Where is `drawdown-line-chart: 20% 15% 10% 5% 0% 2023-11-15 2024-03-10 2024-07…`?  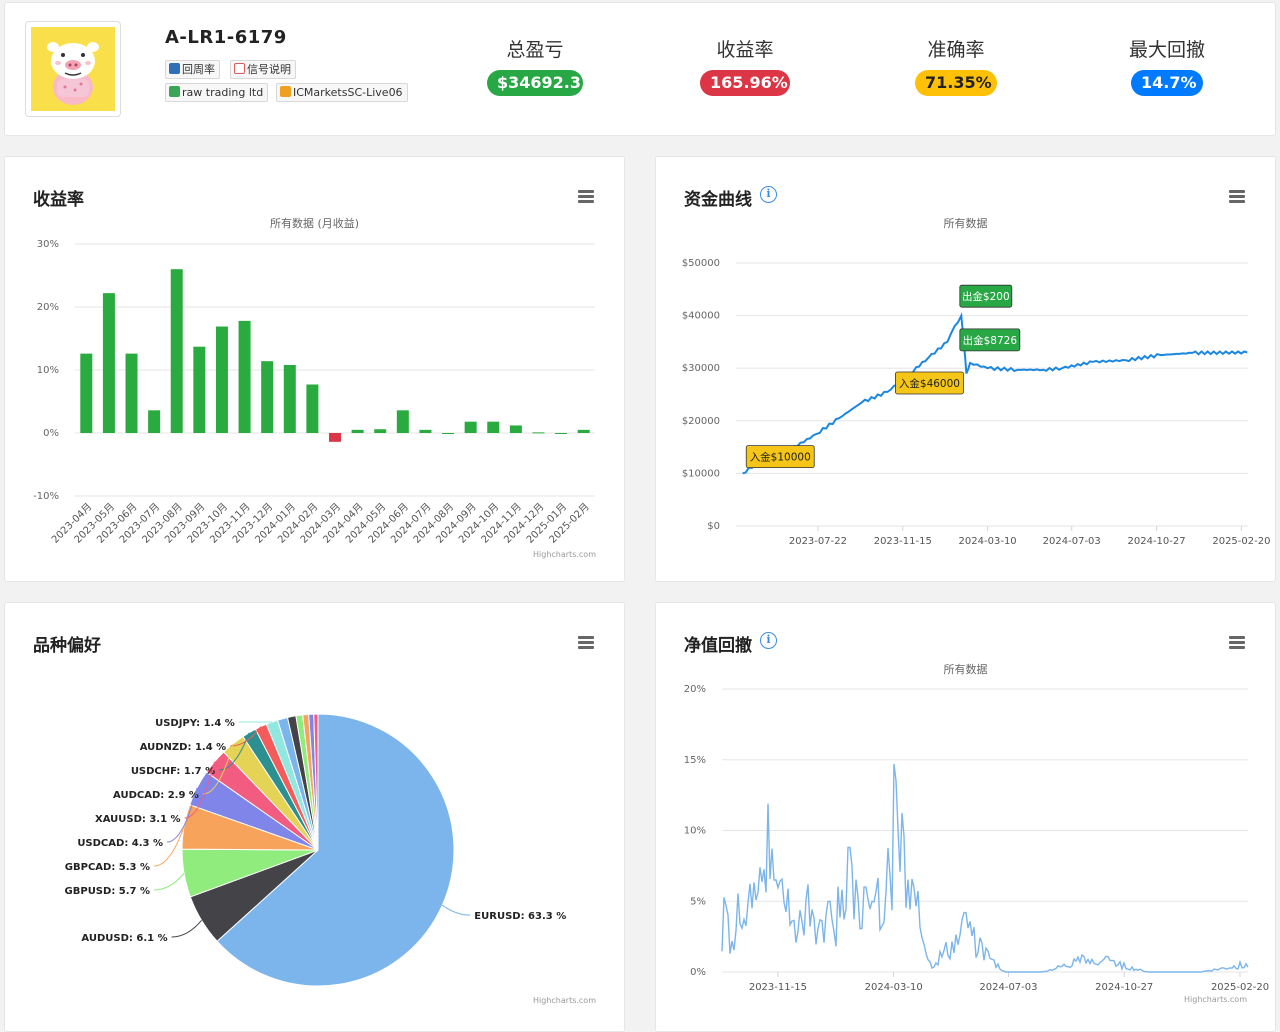
drawdown-line-chart: 20% 15% 10% 5% 0% 2023-11-15 2024-03-10 2024-07… is located at coordinates (976, 838).